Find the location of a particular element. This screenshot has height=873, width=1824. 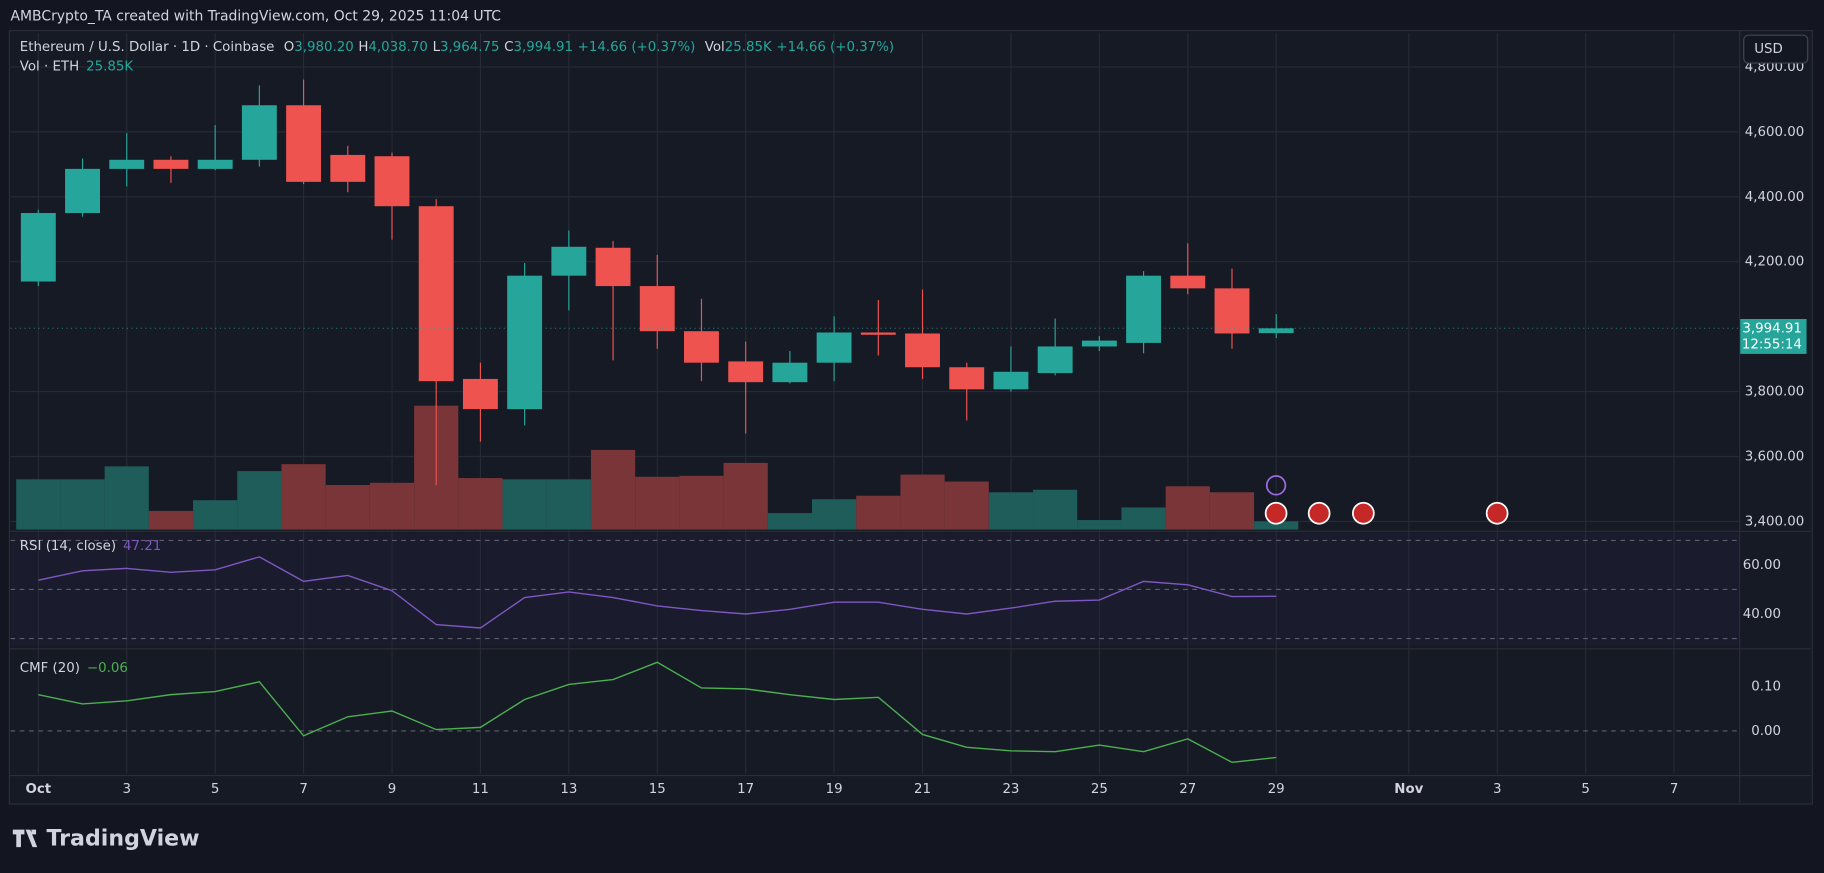

symbol: Ethereum / U.S. Dollar · 1D · Coinbase is located at coordinates (147, 47).